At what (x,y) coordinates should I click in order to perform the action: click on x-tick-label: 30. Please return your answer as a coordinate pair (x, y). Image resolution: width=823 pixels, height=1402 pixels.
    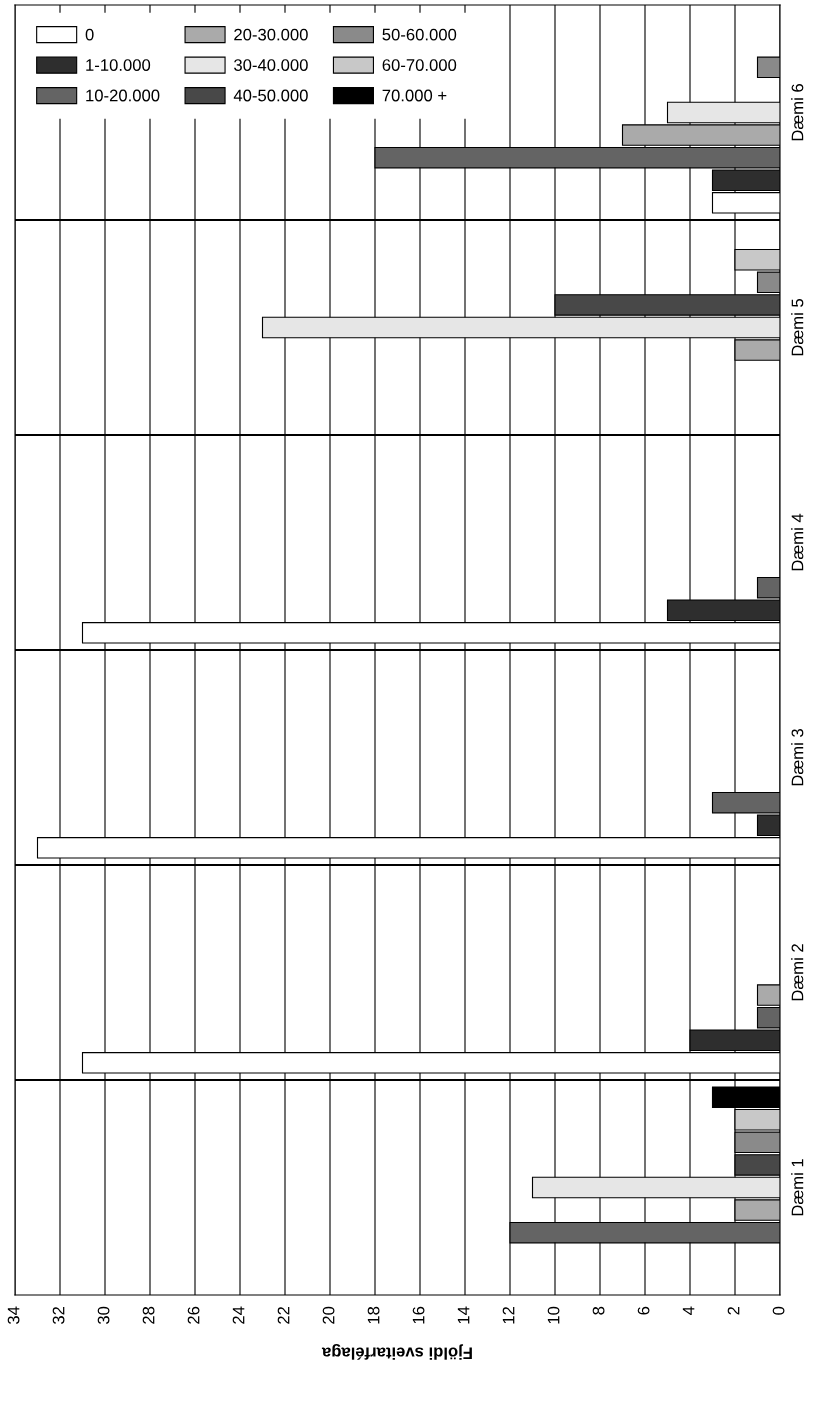
    Looking at the image, I should click on (103, 1315).